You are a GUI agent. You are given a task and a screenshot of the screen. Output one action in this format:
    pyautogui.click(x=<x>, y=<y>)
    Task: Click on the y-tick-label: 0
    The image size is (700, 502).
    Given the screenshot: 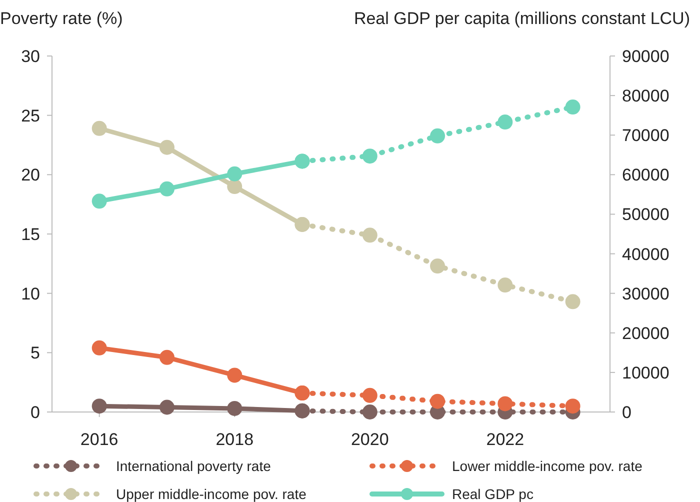 What is the action you would take?
    pyautogui.click(x=35, y=412)
    